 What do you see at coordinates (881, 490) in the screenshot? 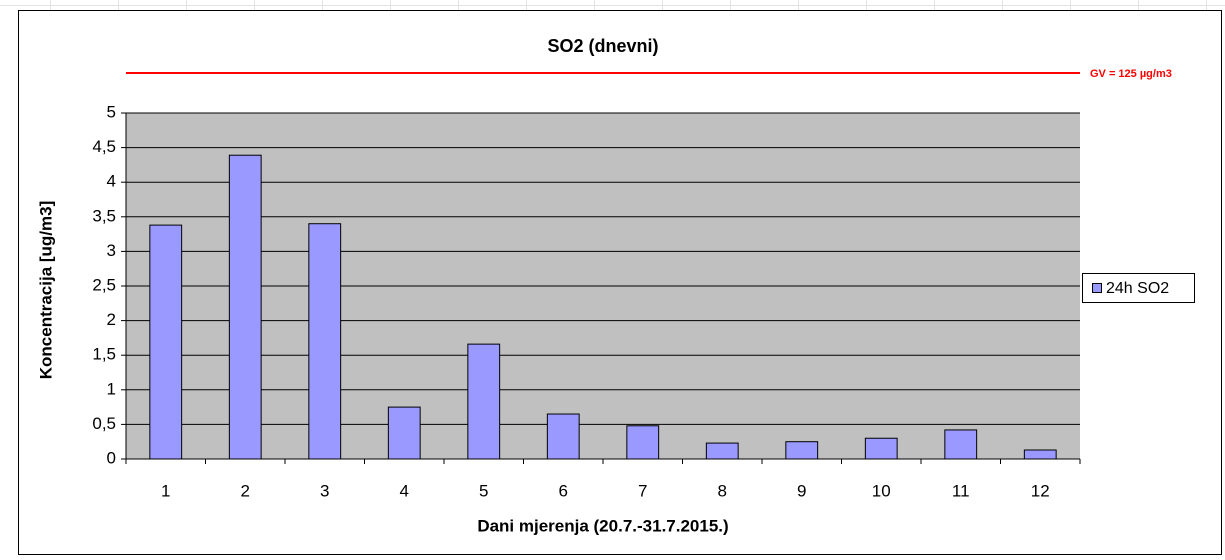
I see `x-tick-label: 10` at bounding box center [881, 490].